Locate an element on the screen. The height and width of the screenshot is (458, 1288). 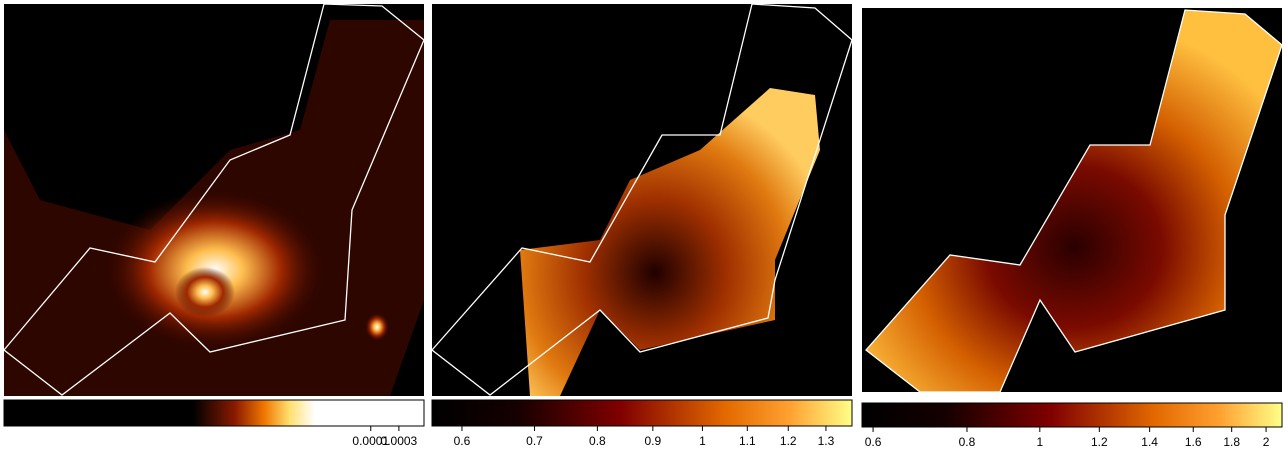
tick-label: 2 is located at coordinates (1266, 442).